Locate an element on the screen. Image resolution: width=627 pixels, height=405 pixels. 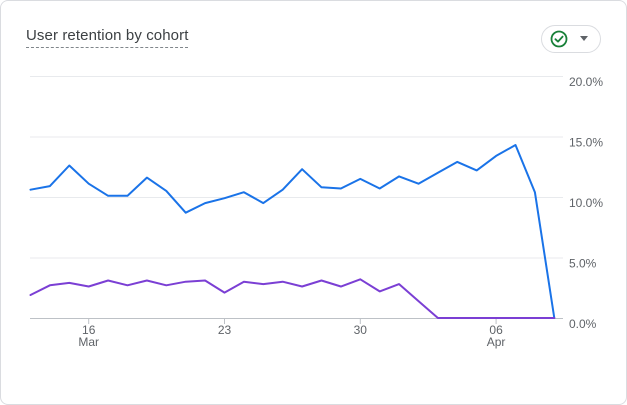
y-tick-label: 5.0% is located at coordinates (583, 264).